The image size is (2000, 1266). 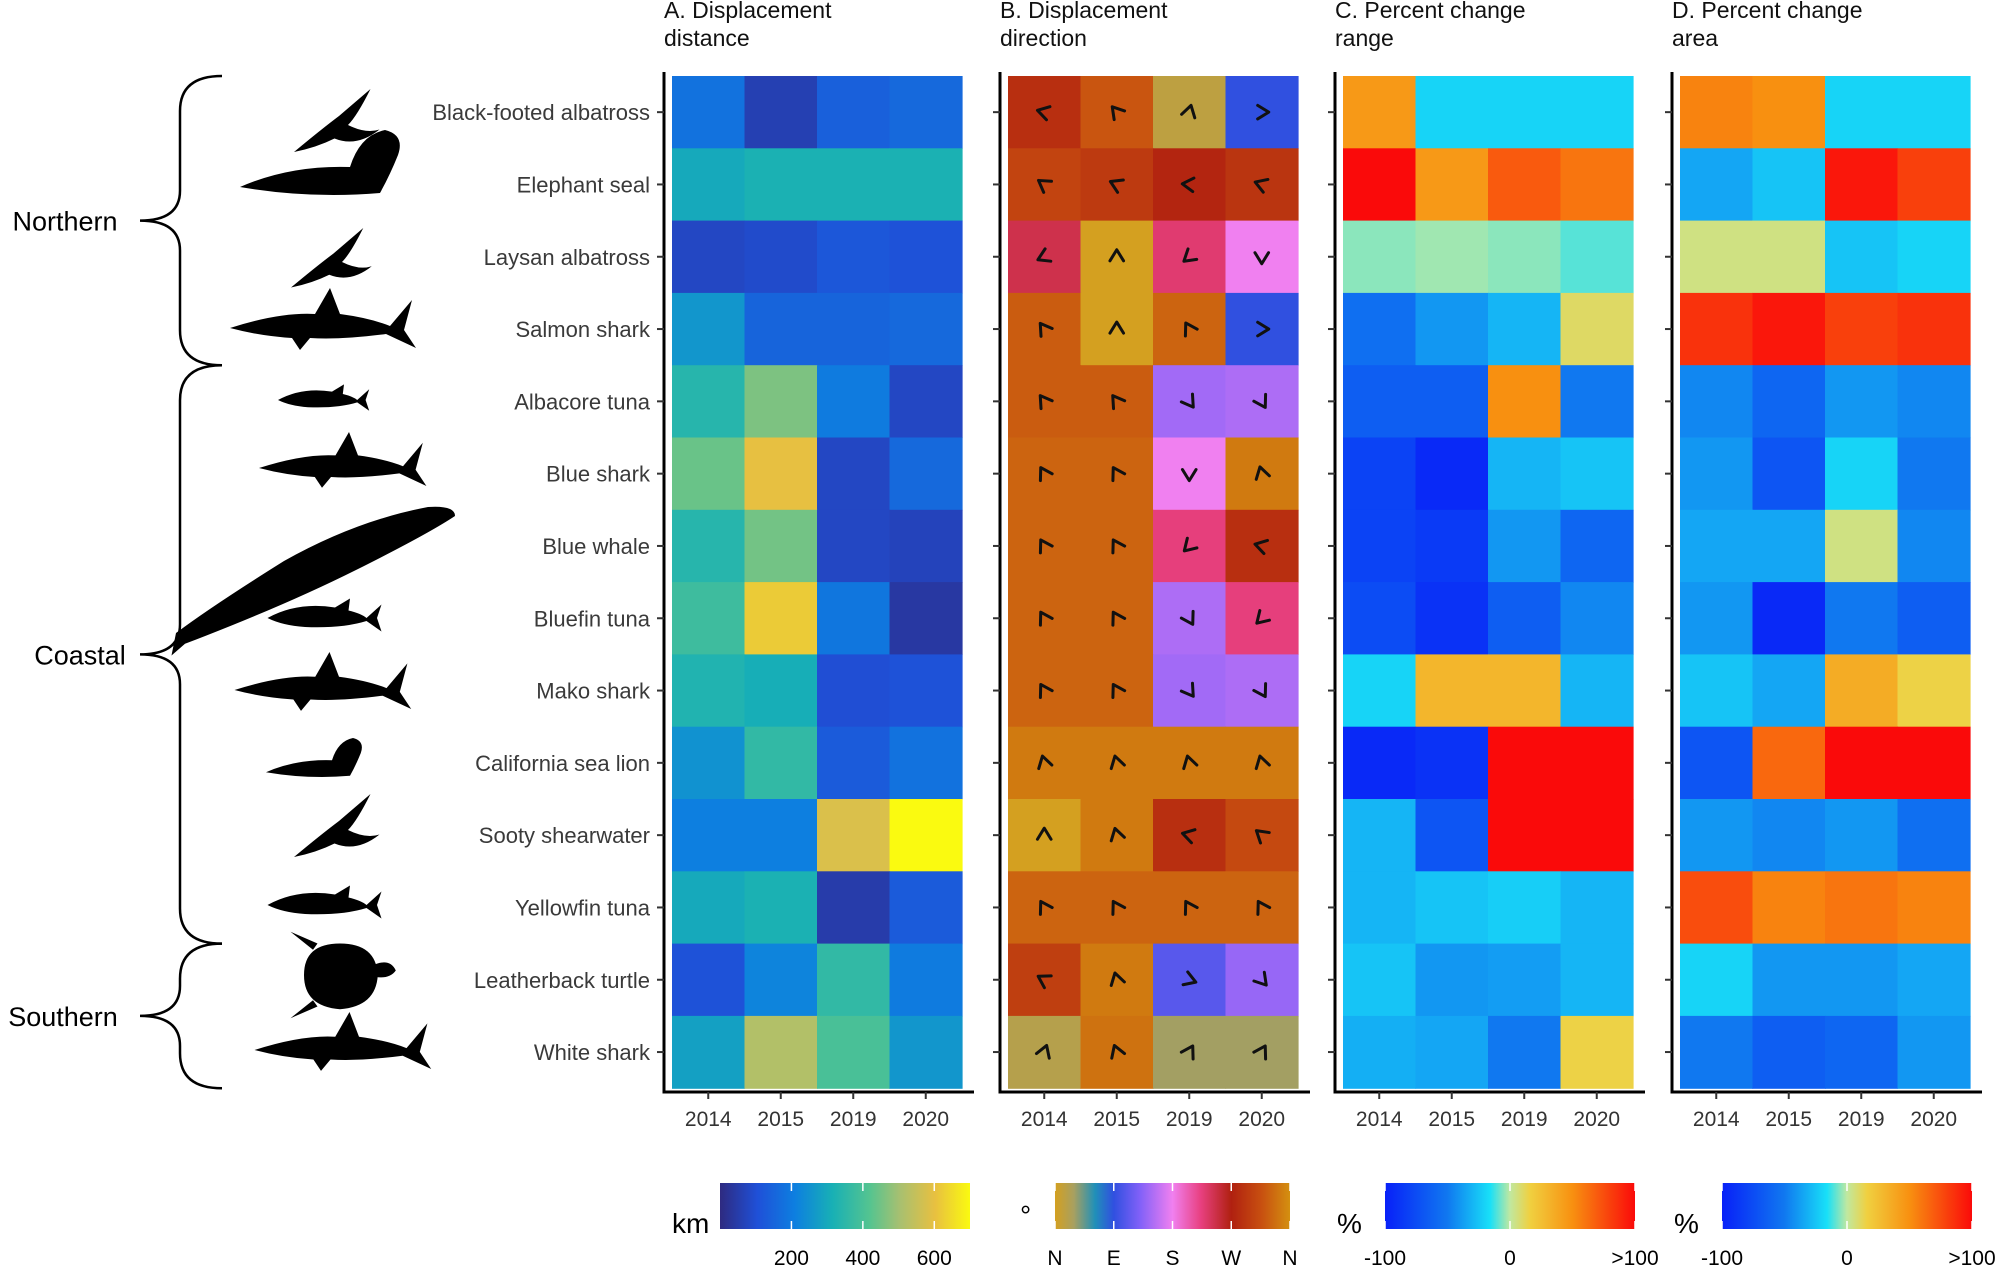 What do you see at coordinates (709, 257) in the screenshot?
I see `cell-laysan-albatross-2014` at bounding box center [709, 257].